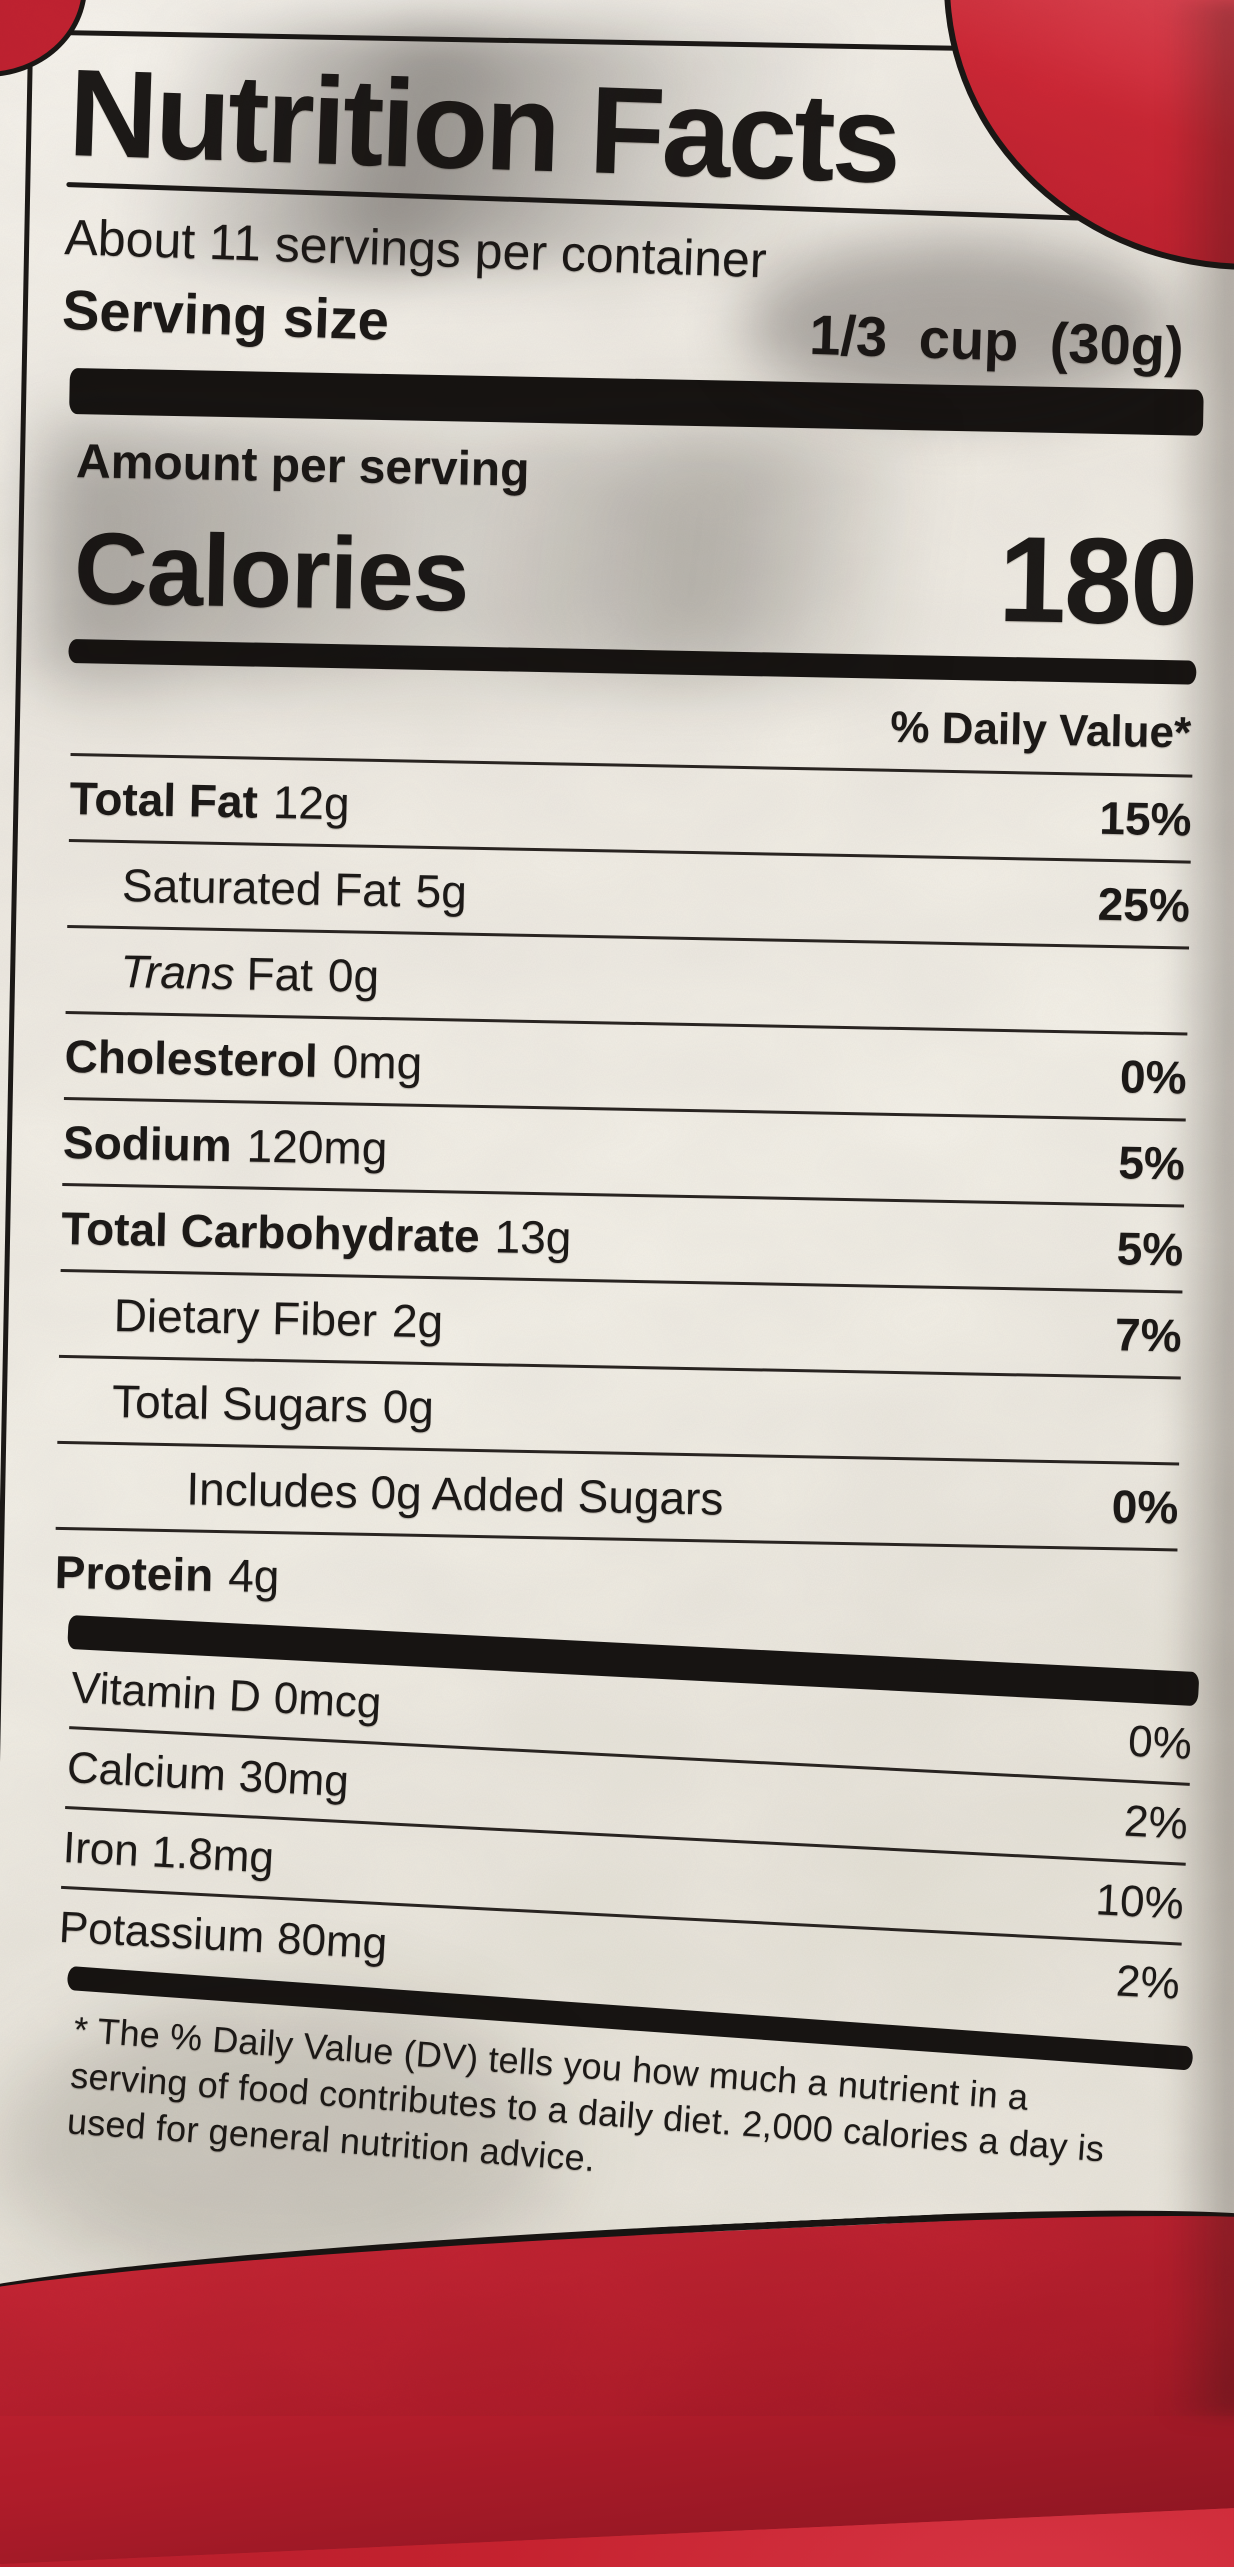 The height and width of the screenshot is (2567, 1234). What do you see at coordinates (311, 803) in the screenshot?
I see `nutrient-amount: 12g` at bounding box center [311, 803].